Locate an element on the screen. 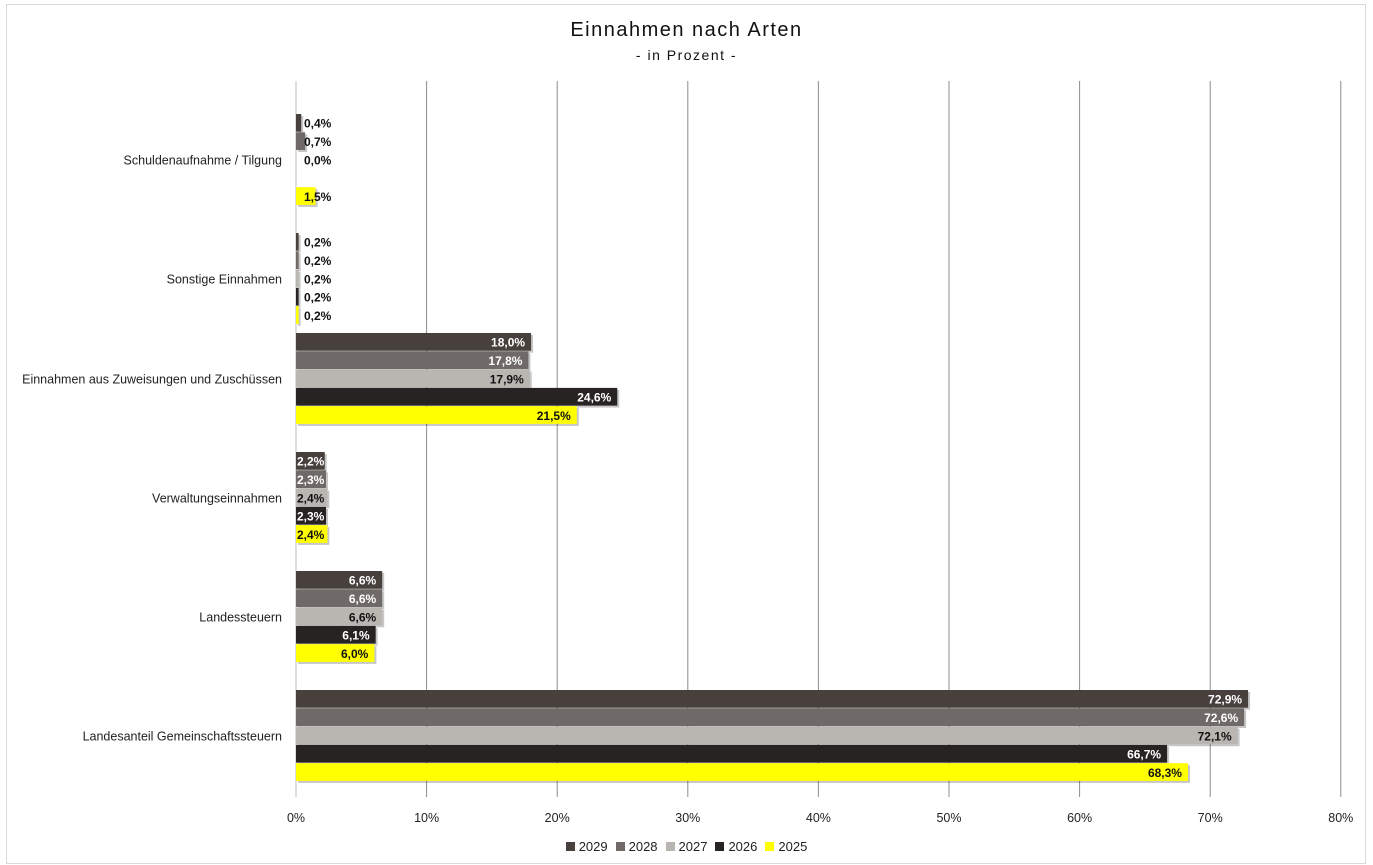  chart-legend: 2029 2028 2027 2026 2025 is located at coordinates (686, 846).